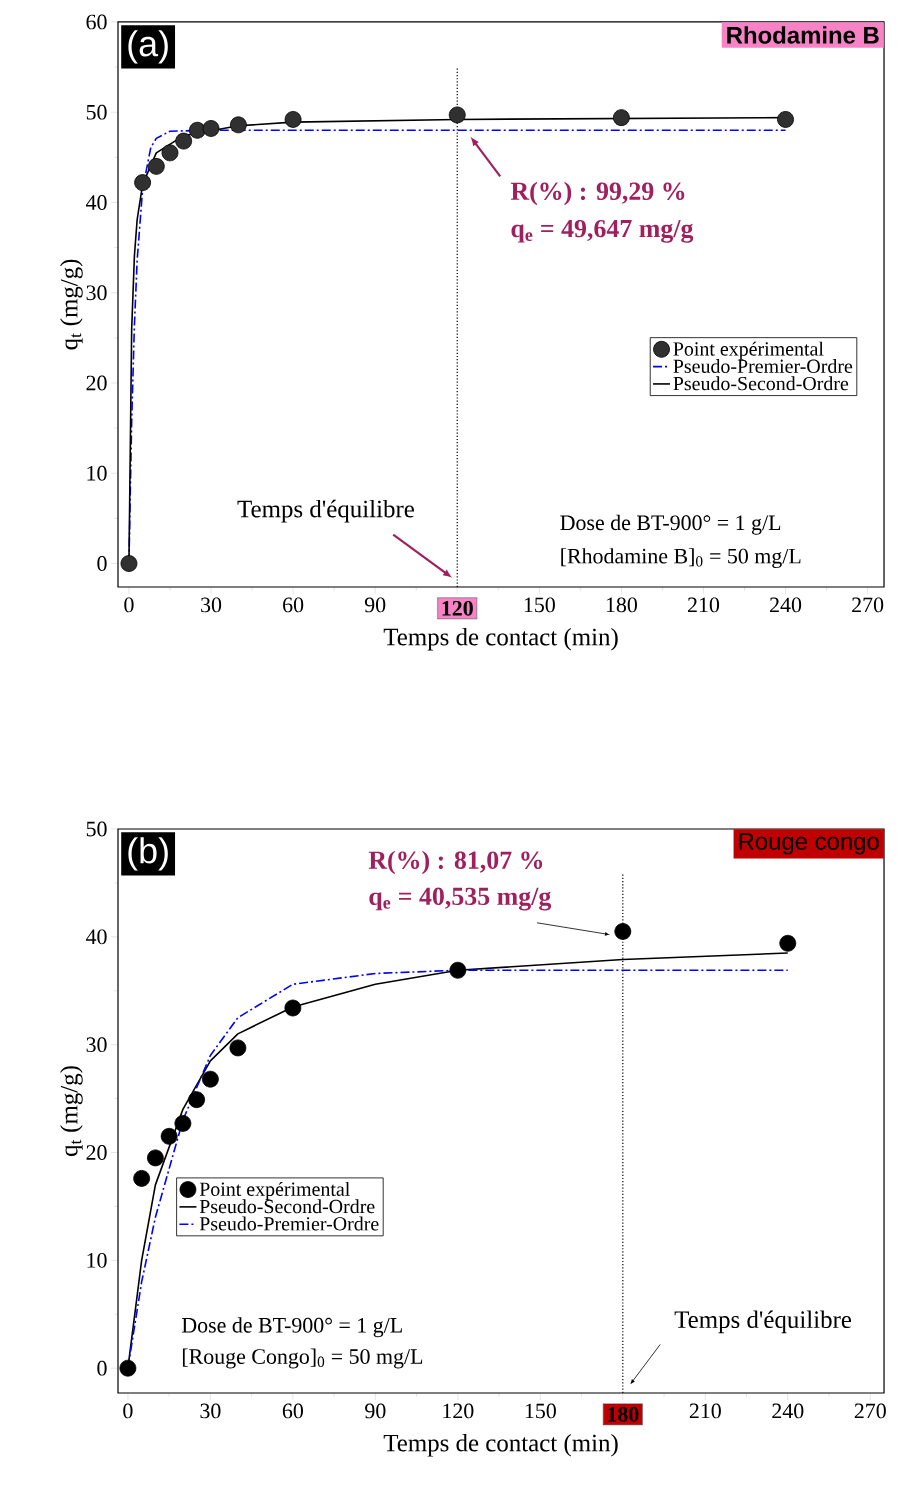 The height and width of the screenshot is (1495, 901). I want to click on annotation: R(%) : 81,07 %, so click(455, 862).